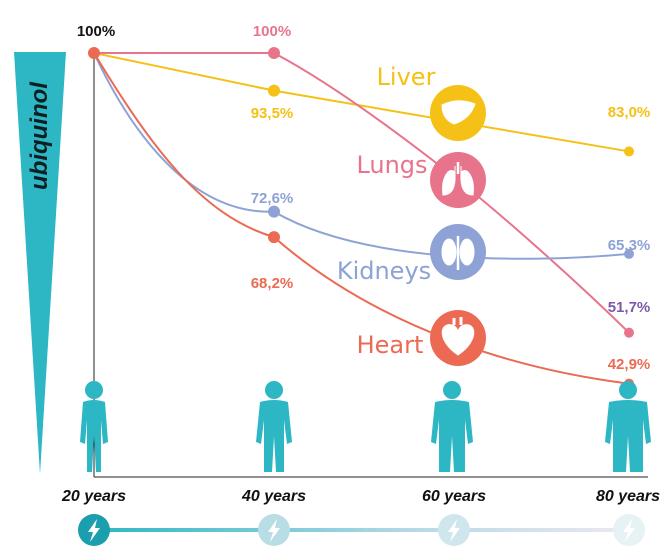  What do you see at coordinates (272, 31) in the screenshot?
I see `lungs-value-label: 100%` at bounding box center [272, 31].